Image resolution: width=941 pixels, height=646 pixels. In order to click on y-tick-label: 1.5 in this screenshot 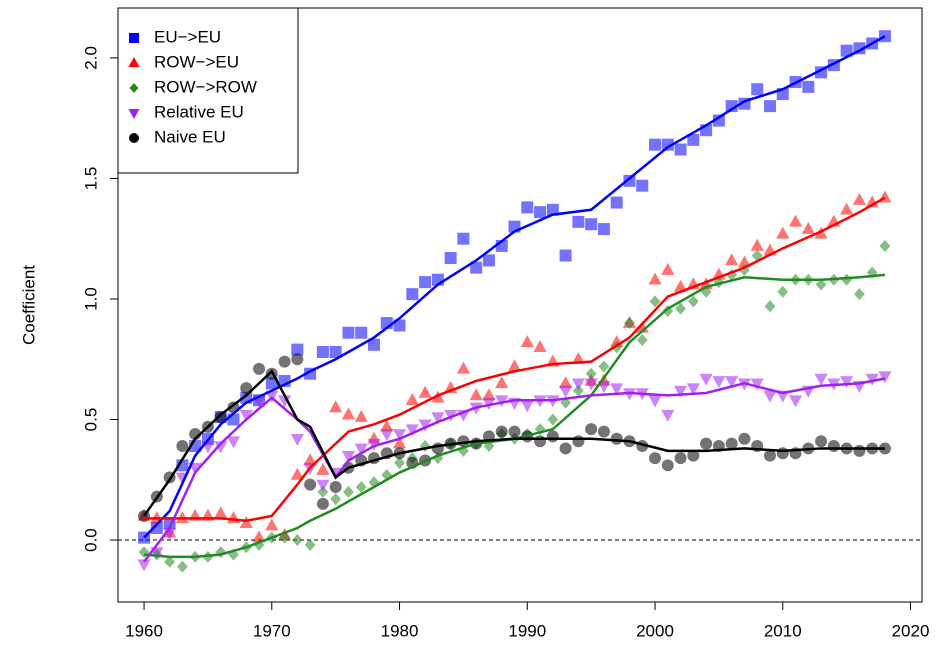, I will do `click(90, 179)`.